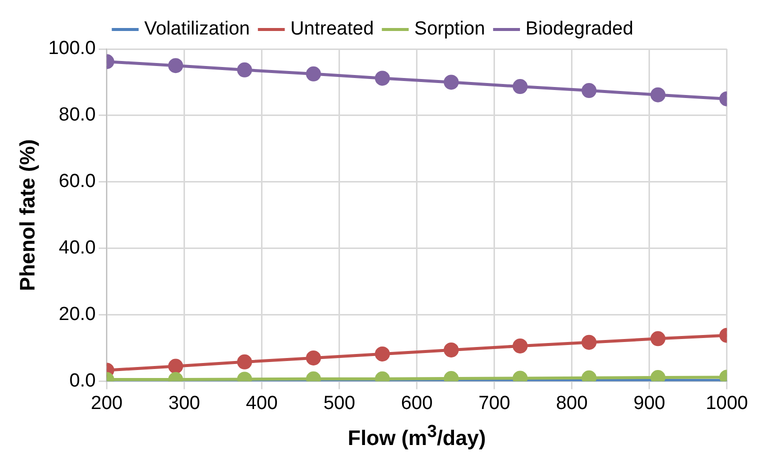  Describe the element at coordinates (28, 215) in the screenshot. I see `y-axis-title: Phenol fate (%)` at that location.